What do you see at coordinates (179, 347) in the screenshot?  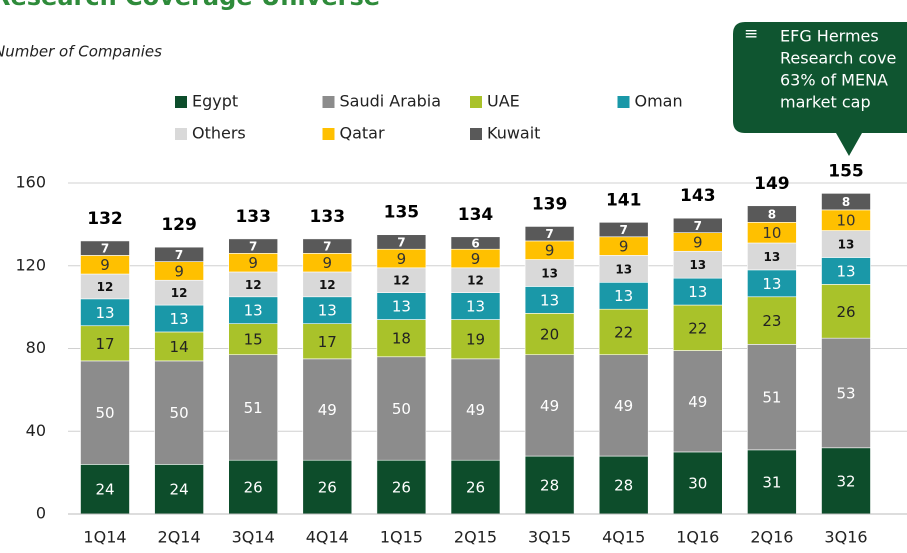 I see `segment-label: 14` at bounding box center [179, 347].